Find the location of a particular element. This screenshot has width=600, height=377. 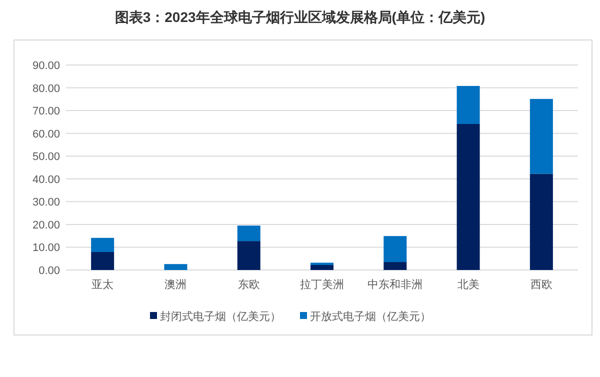

x-tick-label: 西欧 is located at coordinates (541, 285).